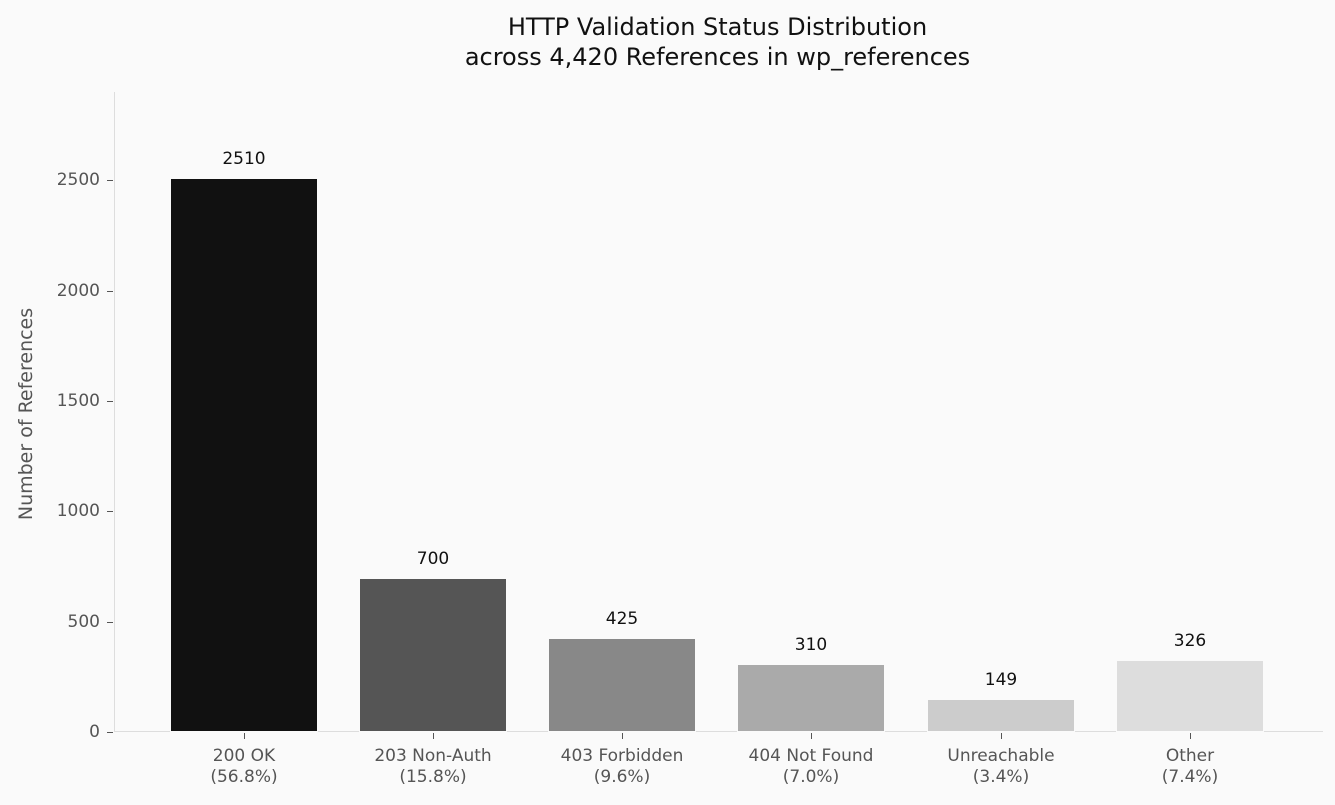  I want to click on x-tick-label: Unreachable (3.4%), so click(1001, 767).